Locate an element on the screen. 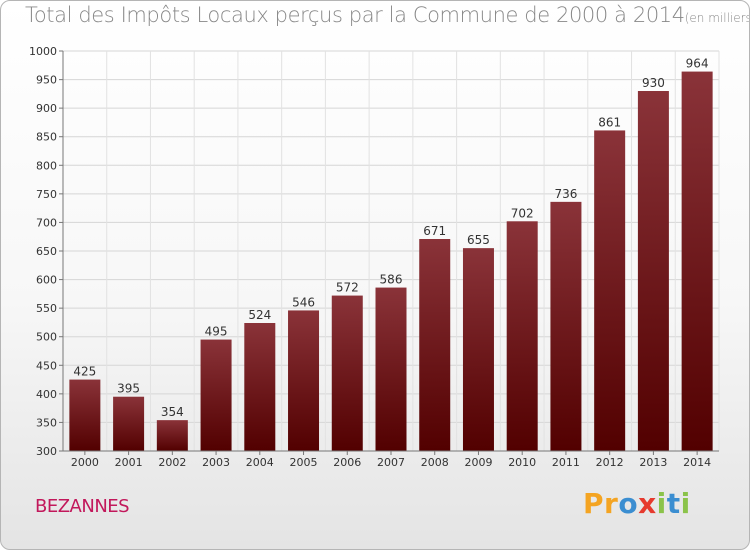  bar-2004 is located at coordinates (260, 387).